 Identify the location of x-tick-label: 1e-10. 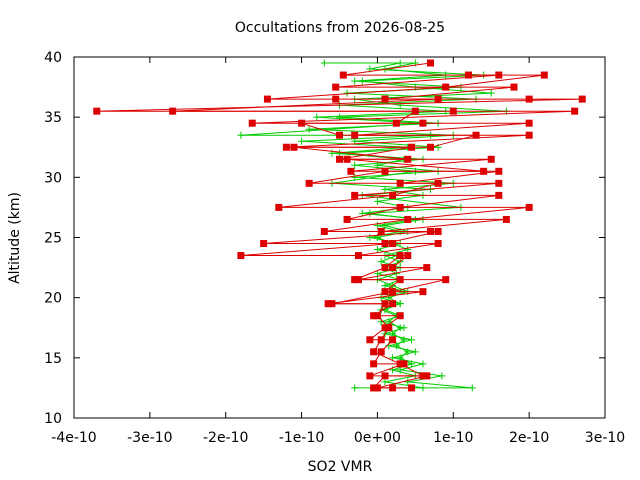
(453, 438).